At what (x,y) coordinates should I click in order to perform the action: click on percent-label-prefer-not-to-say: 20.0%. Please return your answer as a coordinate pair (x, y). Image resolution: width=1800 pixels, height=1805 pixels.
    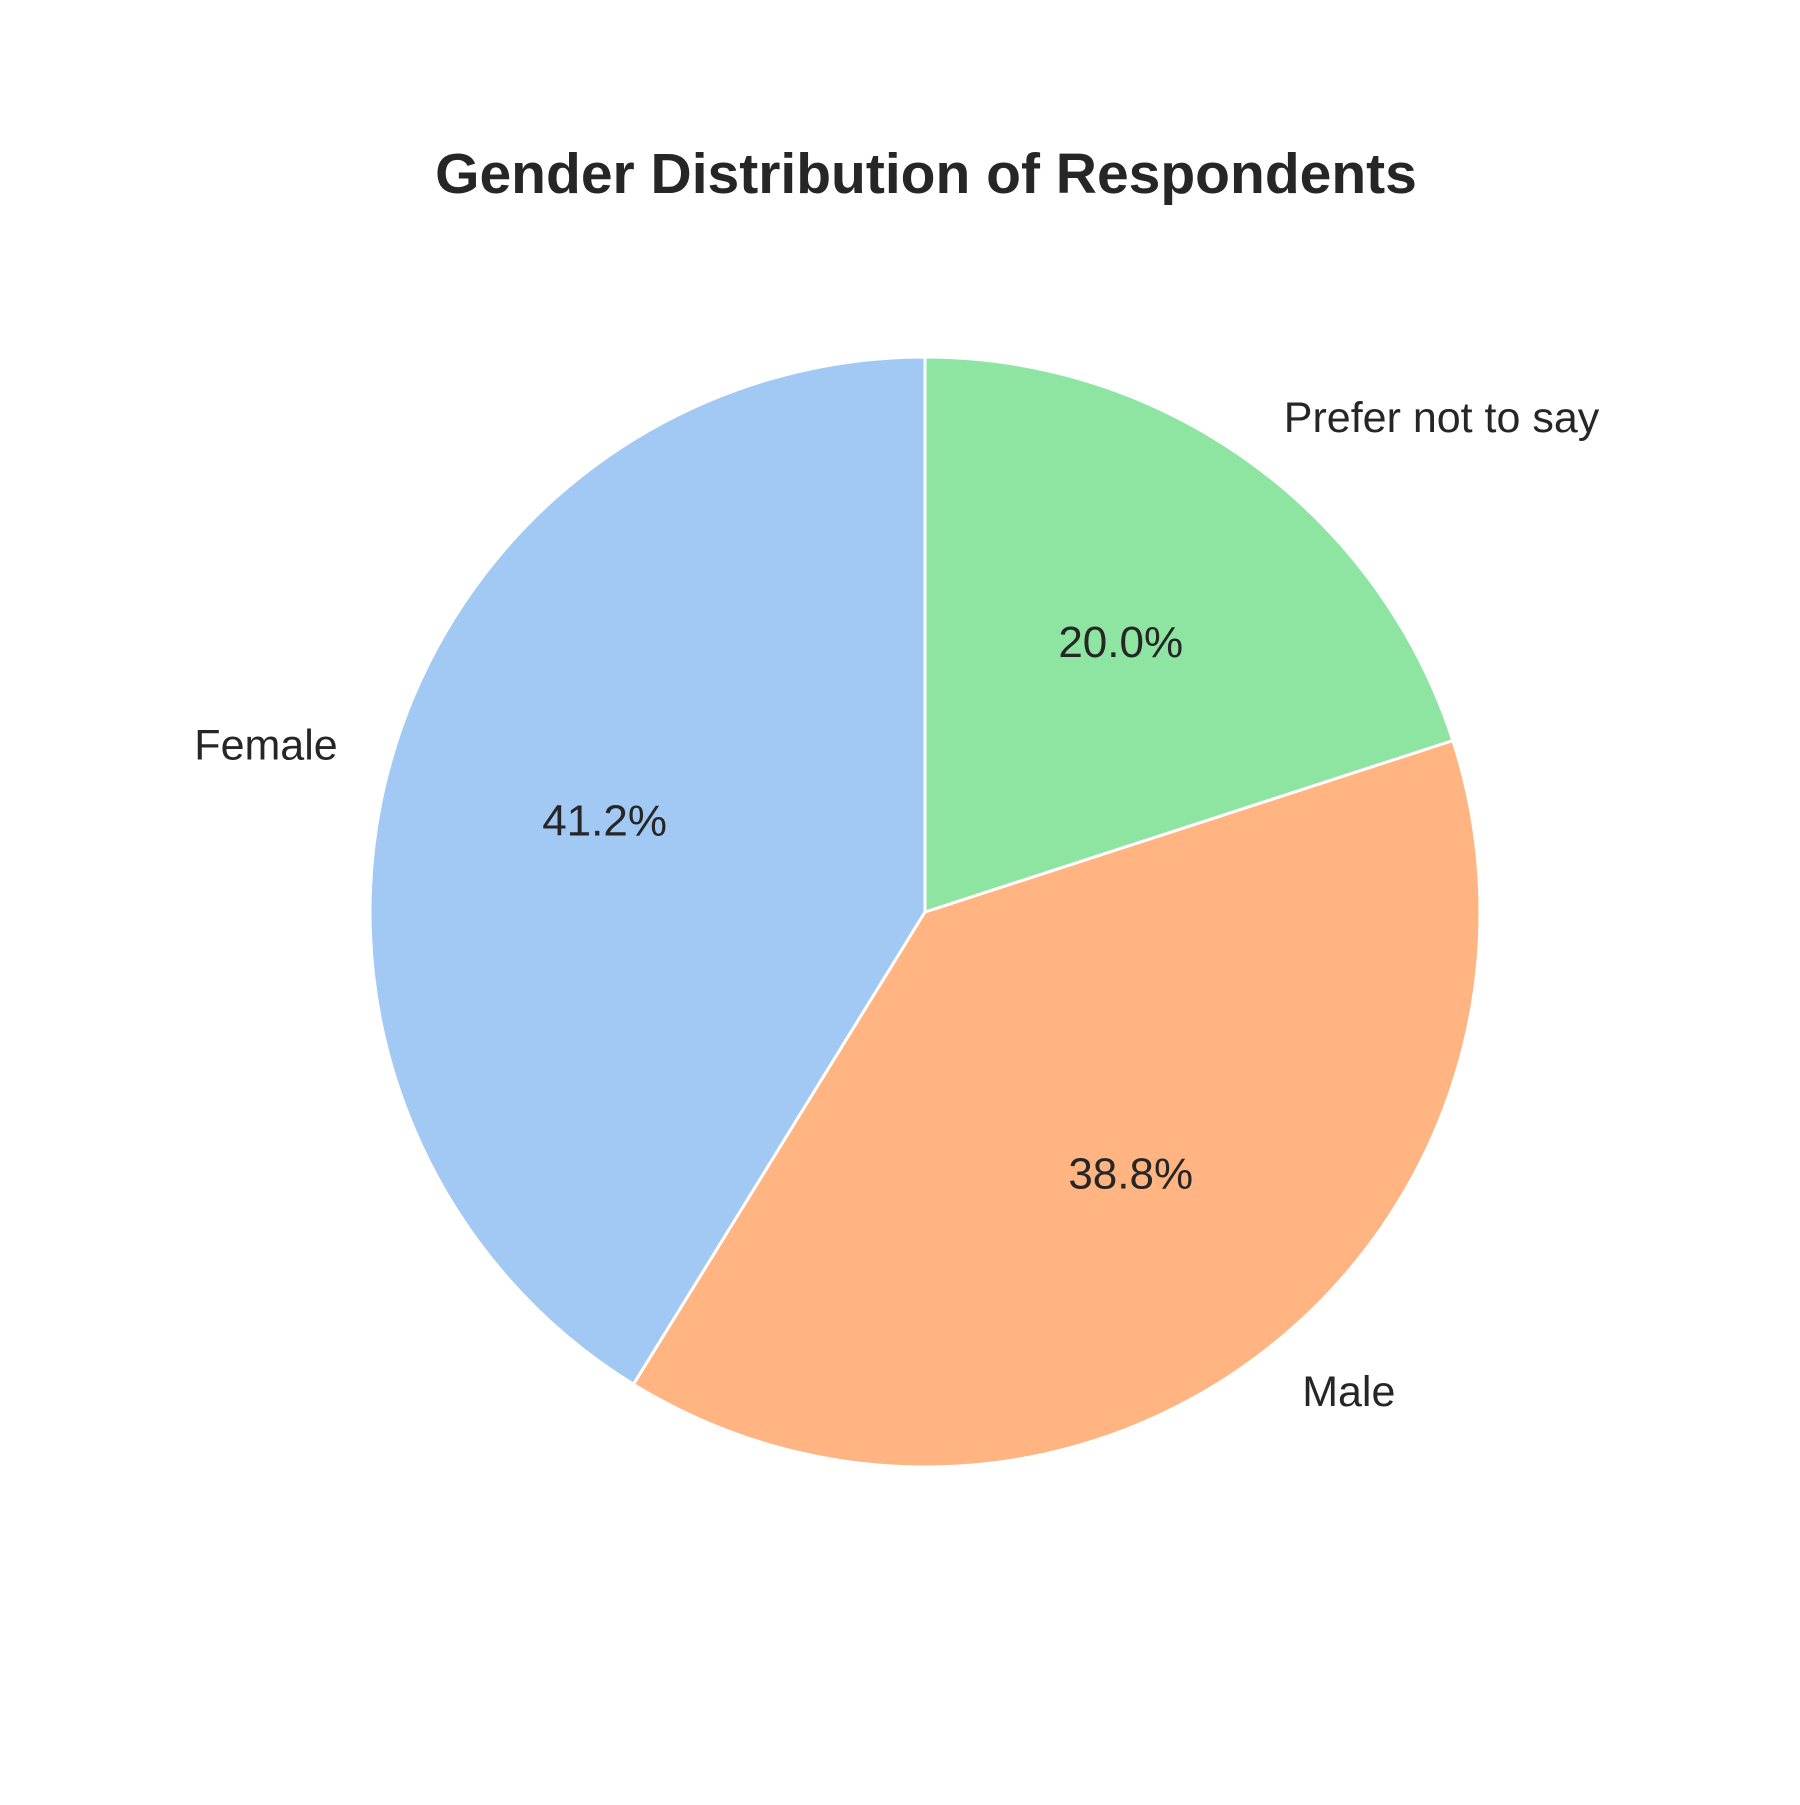
    Looking at the image, I should click on (1120, 642).